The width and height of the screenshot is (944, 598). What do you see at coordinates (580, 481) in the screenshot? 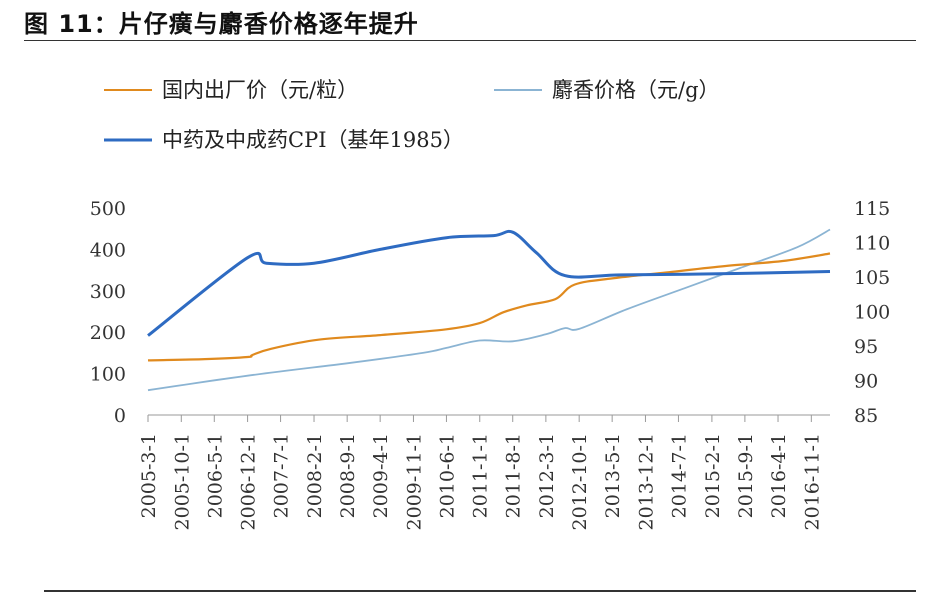
I see `x-tick-label: 2012-10-1` at bounding box center [580, 481].